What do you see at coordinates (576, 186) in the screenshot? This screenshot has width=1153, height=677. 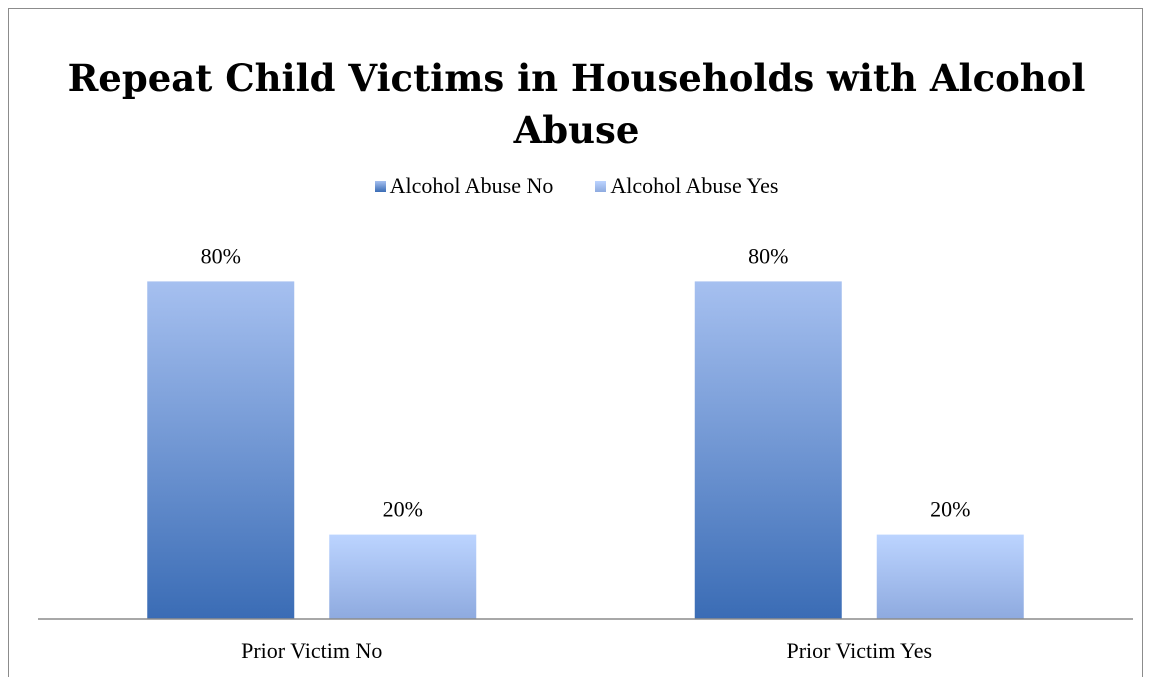 I see `chart-legend: Alcohol Abuse No Alcohol Abuse Yes` at bounding box center [576, 186].